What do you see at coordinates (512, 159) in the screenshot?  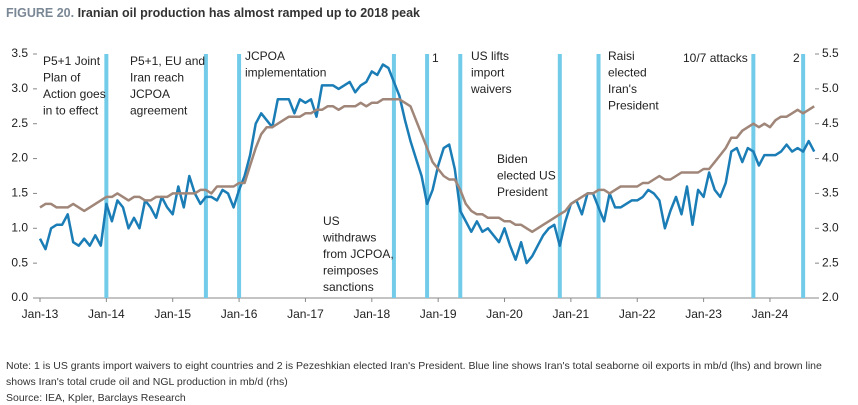 I see `event-label: Biden` at bounding box center [512, 159].